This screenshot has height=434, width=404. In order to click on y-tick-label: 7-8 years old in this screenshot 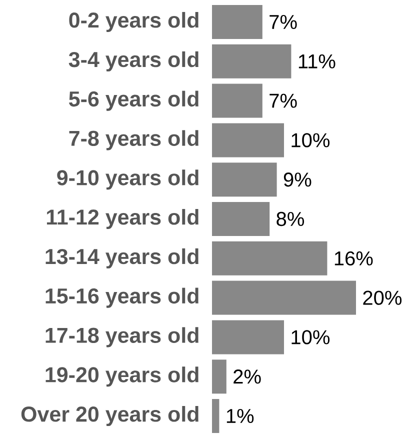, I will do `click(133, 140)`.